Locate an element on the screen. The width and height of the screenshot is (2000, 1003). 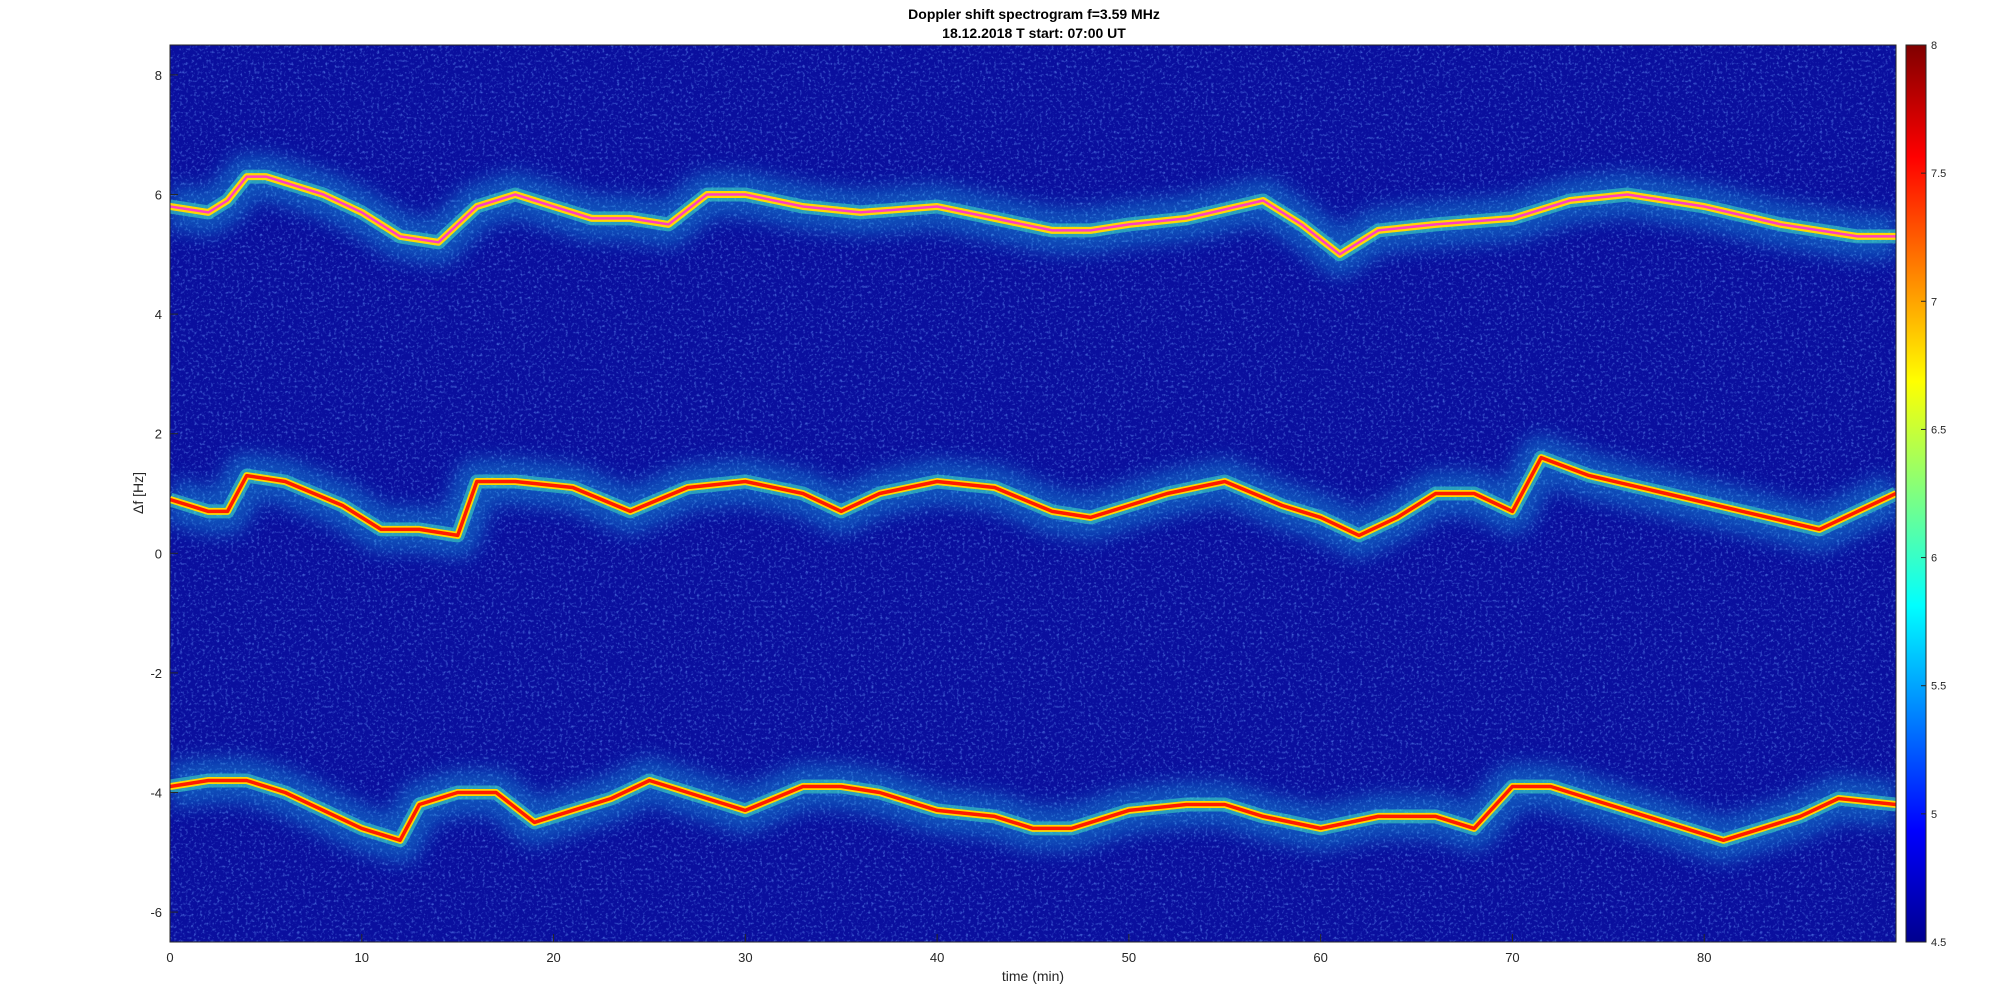
y-axis-label: Δf [Hz] is located at coordinates (138, 493).